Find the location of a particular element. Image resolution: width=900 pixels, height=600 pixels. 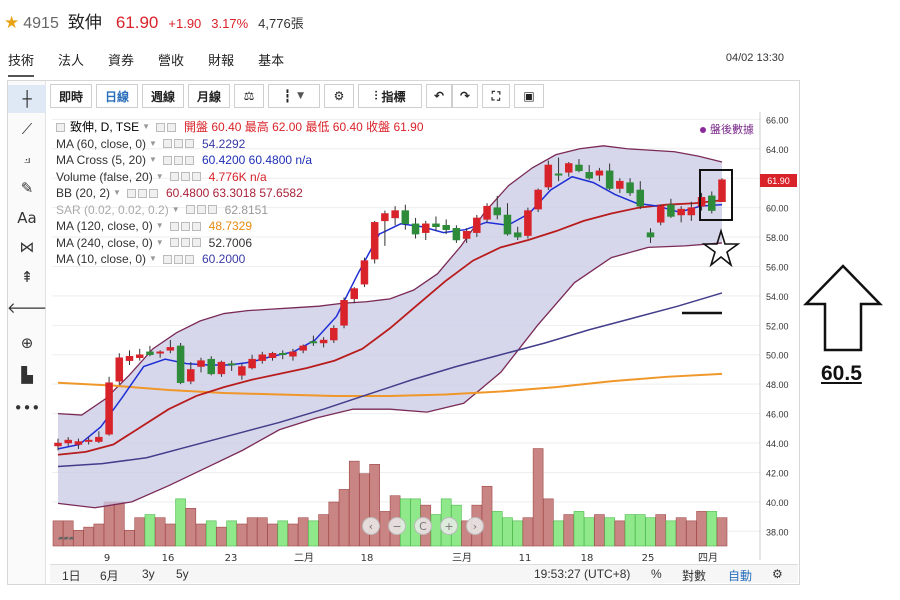

redo-icon: ↷ is located at coordinates (465, 96).